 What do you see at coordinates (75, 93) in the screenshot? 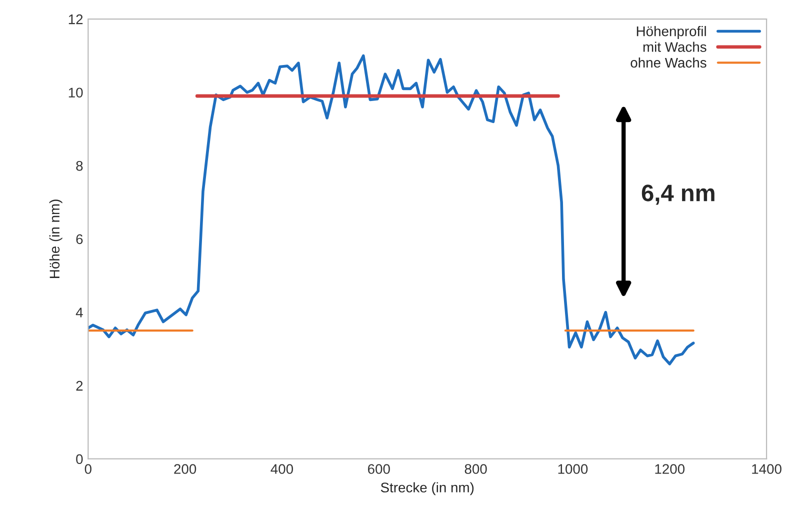
I see `y-tick-label: 10` at bounding box center [75, 93].